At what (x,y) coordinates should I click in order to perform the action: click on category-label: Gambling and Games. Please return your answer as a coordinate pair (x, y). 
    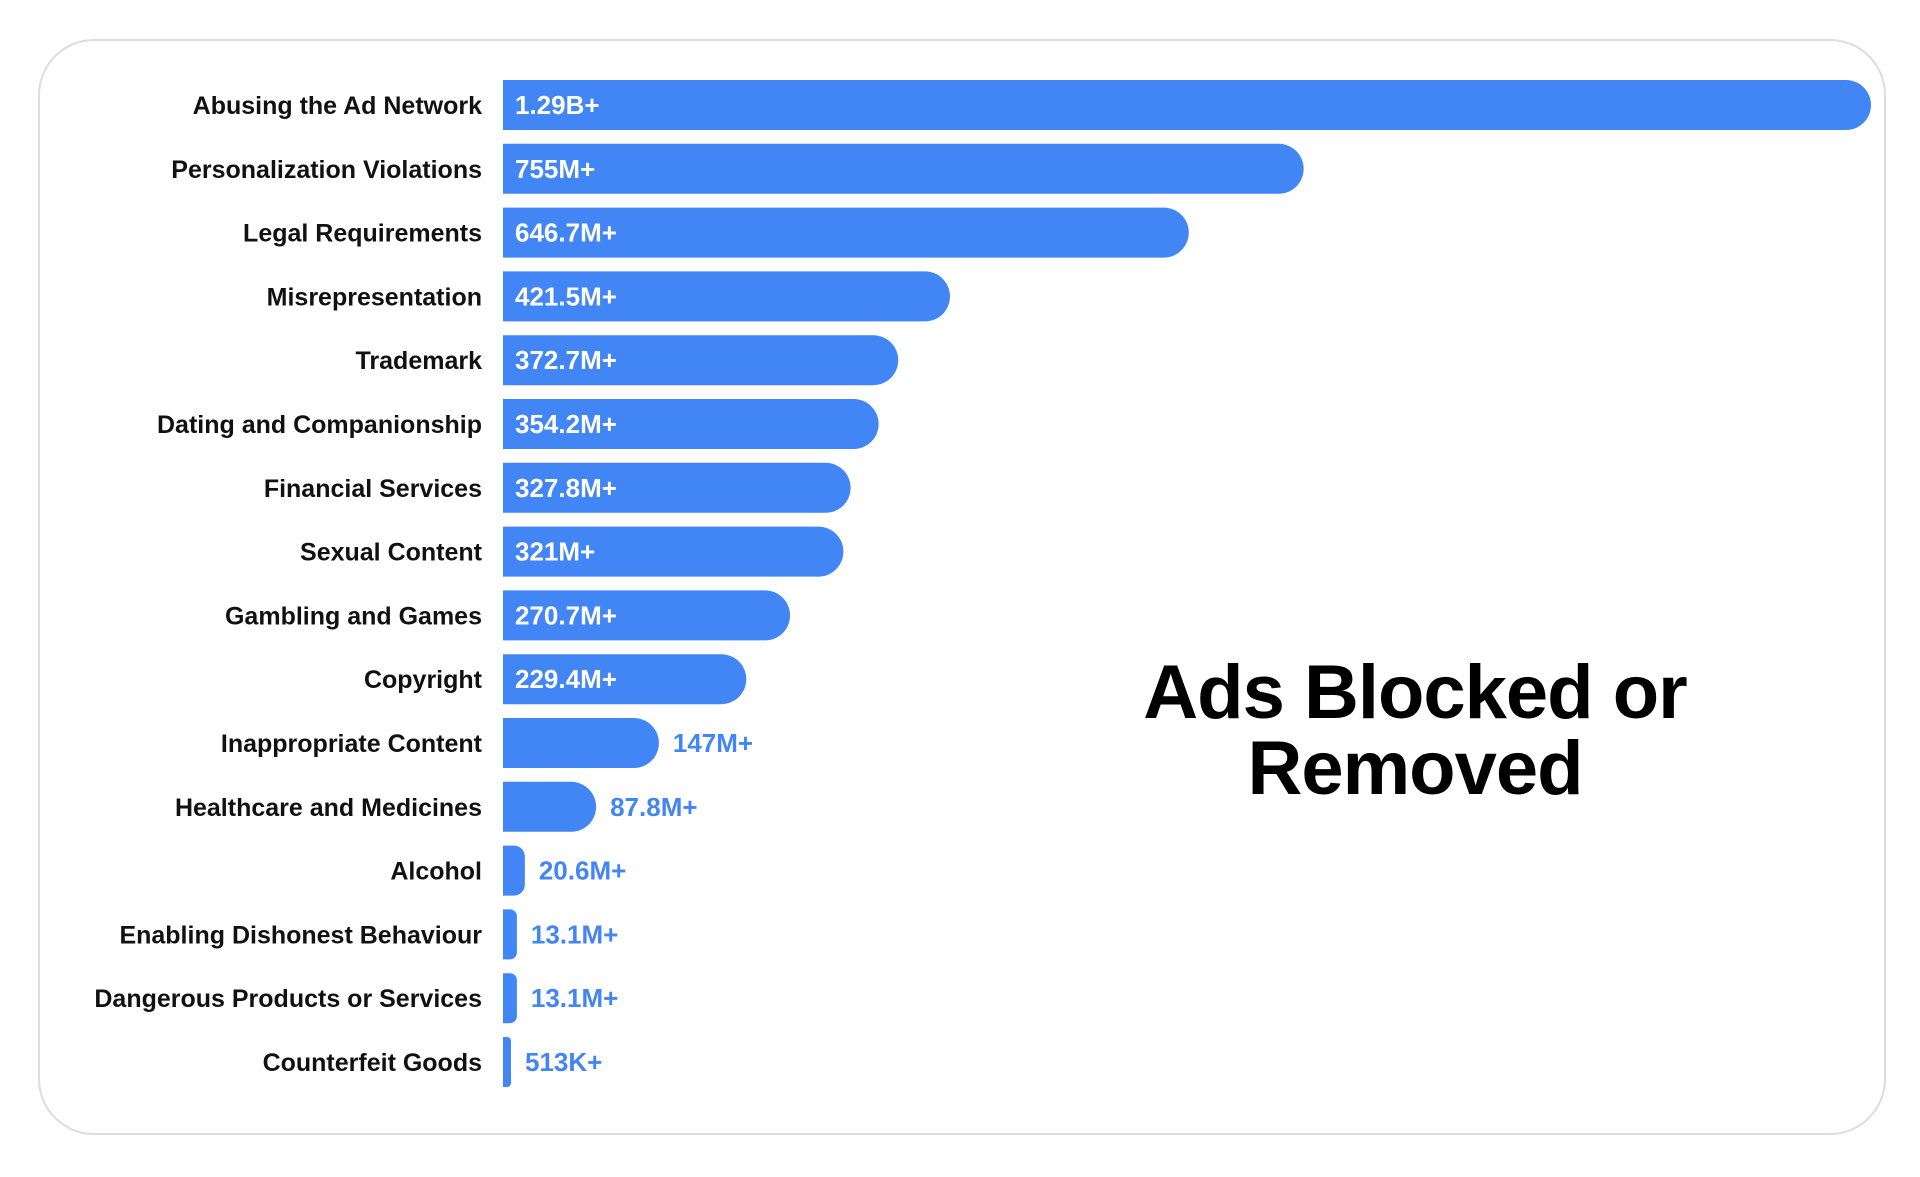
    Looking at the image, I should click on (353, 616).